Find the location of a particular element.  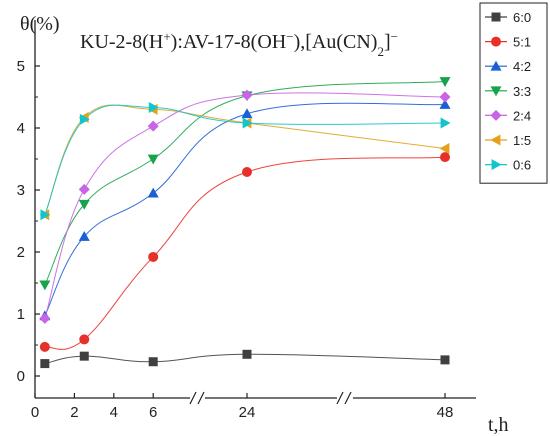

legend-label: 5:1 is located at coordinates (522, 42).